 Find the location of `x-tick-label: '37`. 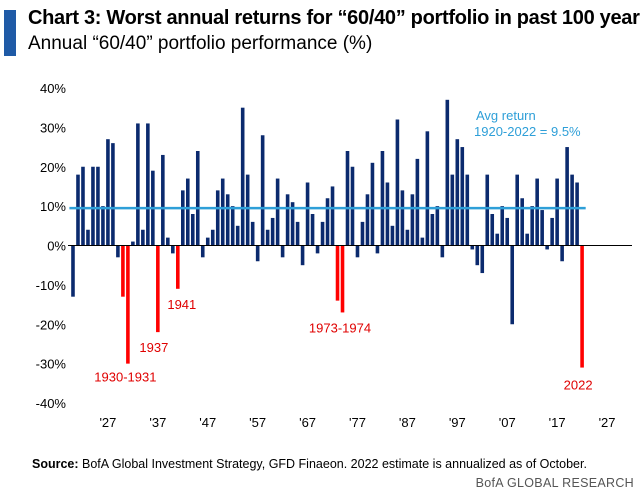

x-tick-label: '37 is located at coordinates (157, 422).